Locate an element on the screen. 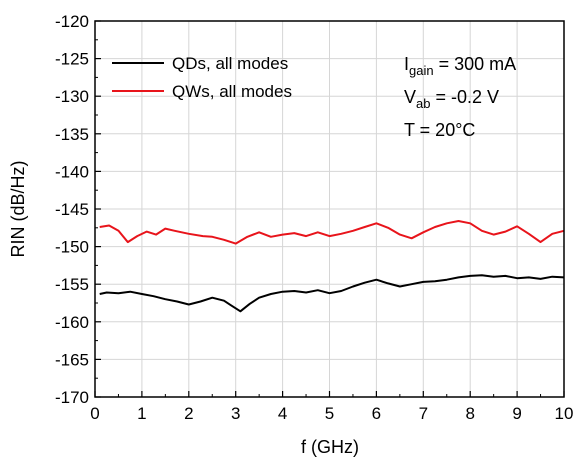 This screenshot has height=462, width=576. x-tick-label: 10 is located at coordinates (564, 413).